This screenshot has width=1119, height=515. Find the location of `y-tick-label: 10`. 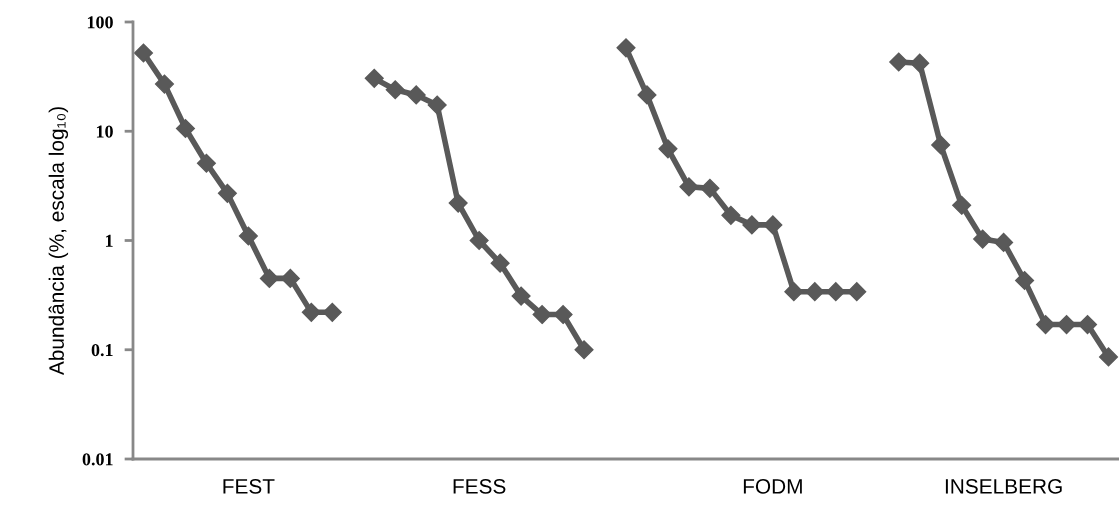

y-tick-label: 10 is located at coordinates (104, 131).